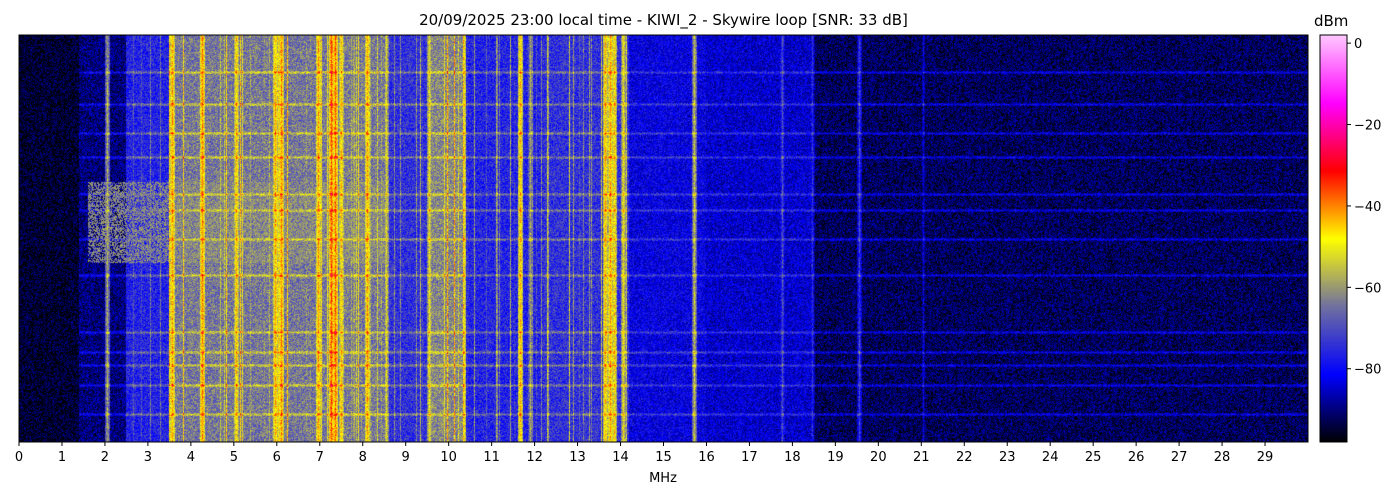 This screenshot has width=1400, height=500. Describe the element at coordinates (491, 457) in the screenshot. I see `x-tick-label: 11` at that location.